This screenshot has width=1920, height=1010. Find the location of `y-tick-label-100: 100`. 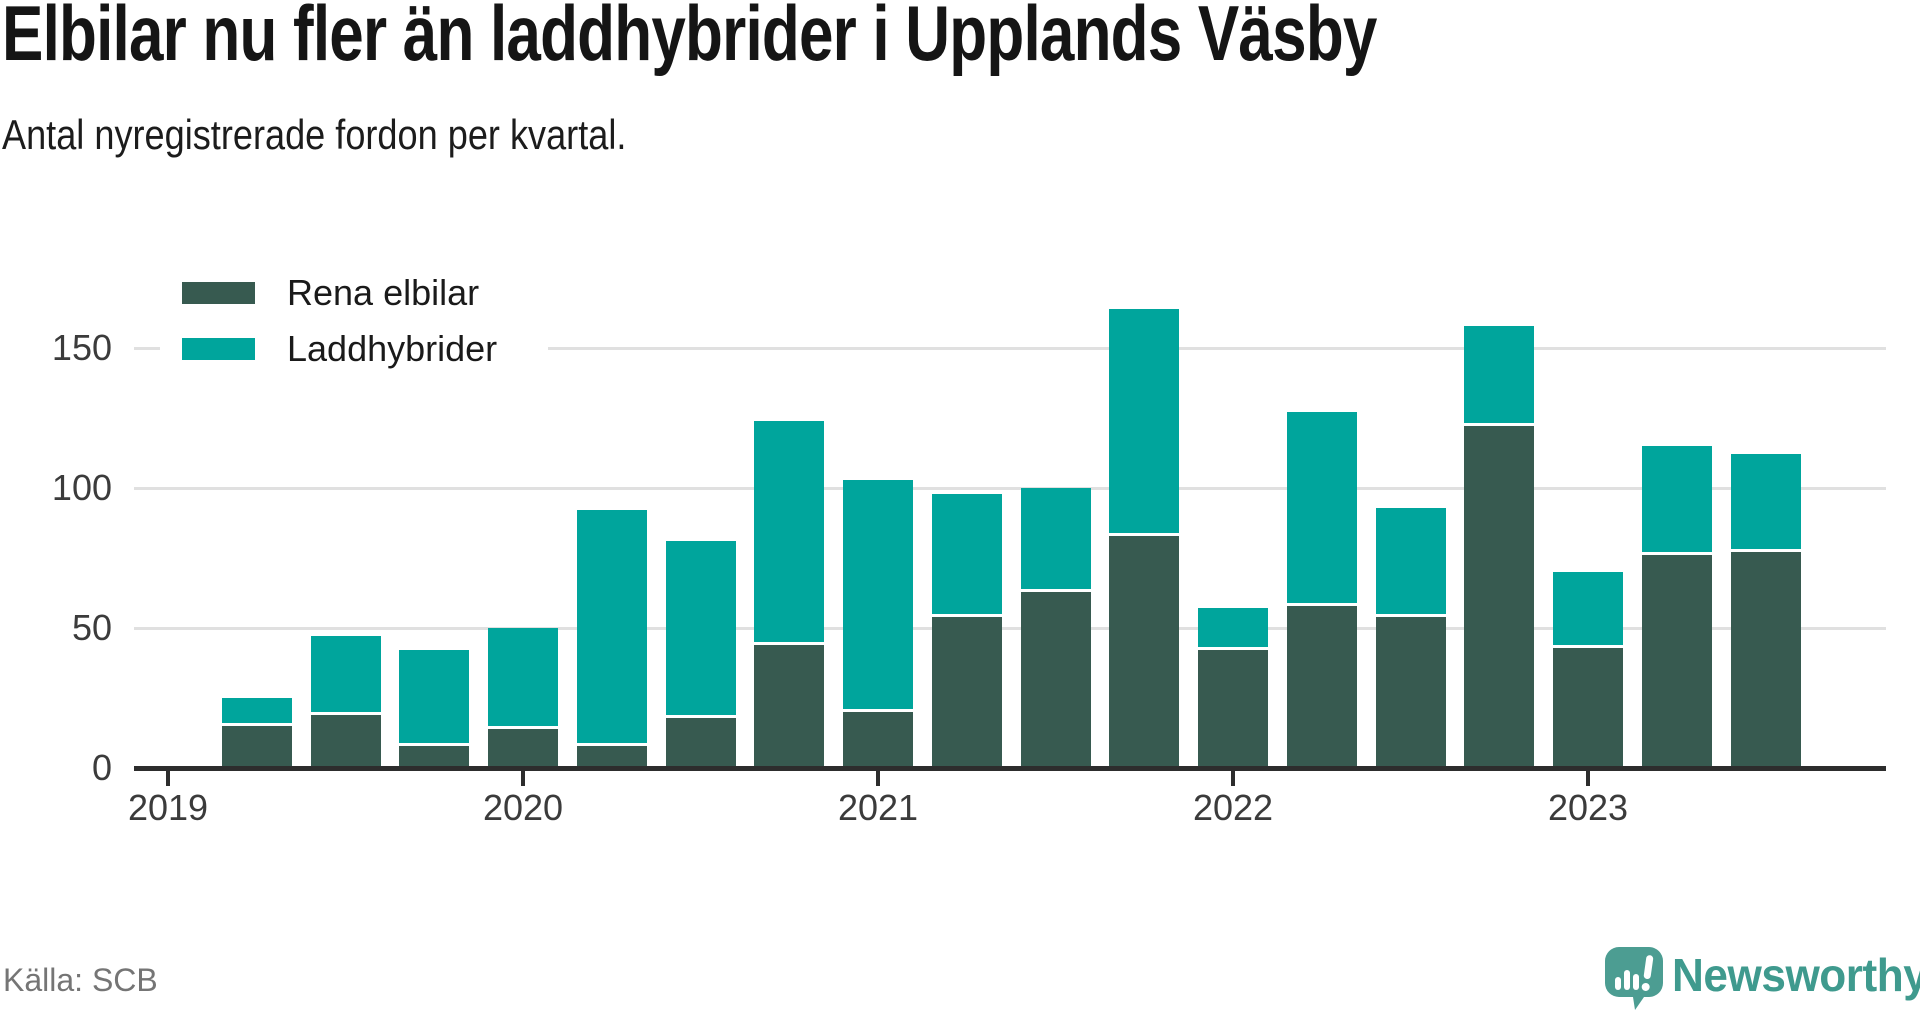

y-tick-label-100: 100 is located at coordinates (81, 487).